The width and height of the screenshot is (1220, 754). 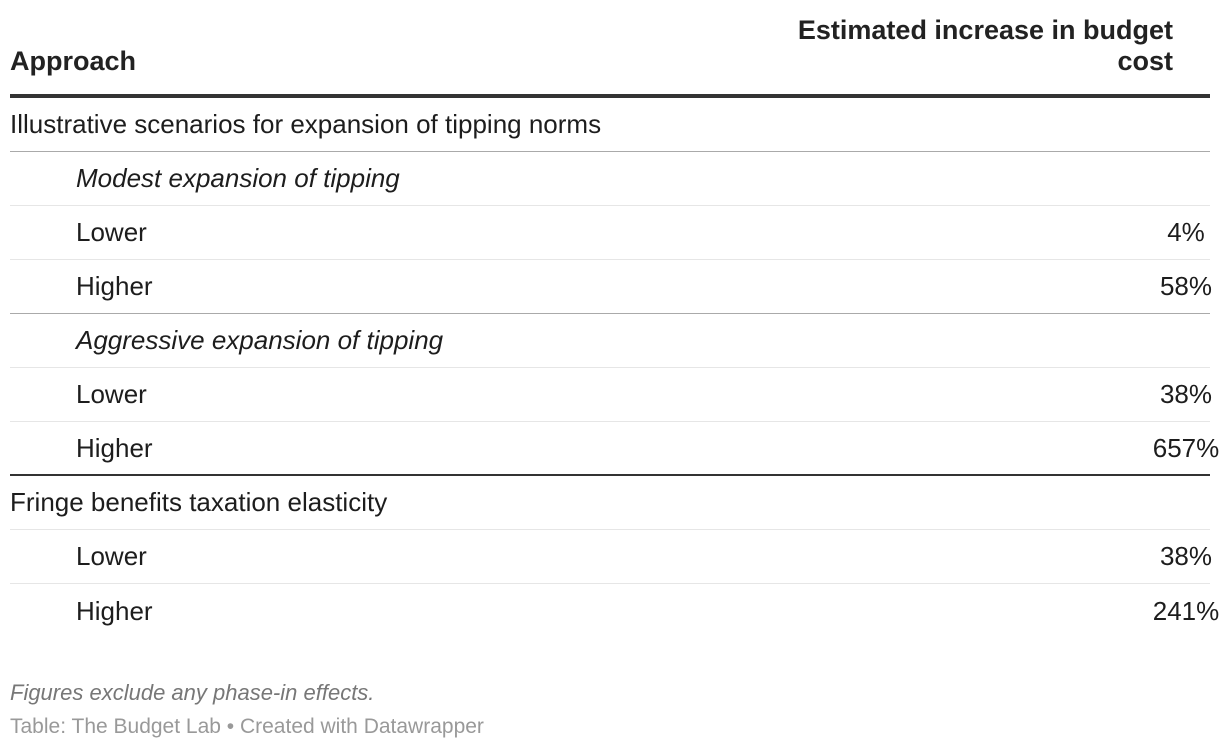 I want to click on column-header-approach: Approach, so click(x=73, y=61).